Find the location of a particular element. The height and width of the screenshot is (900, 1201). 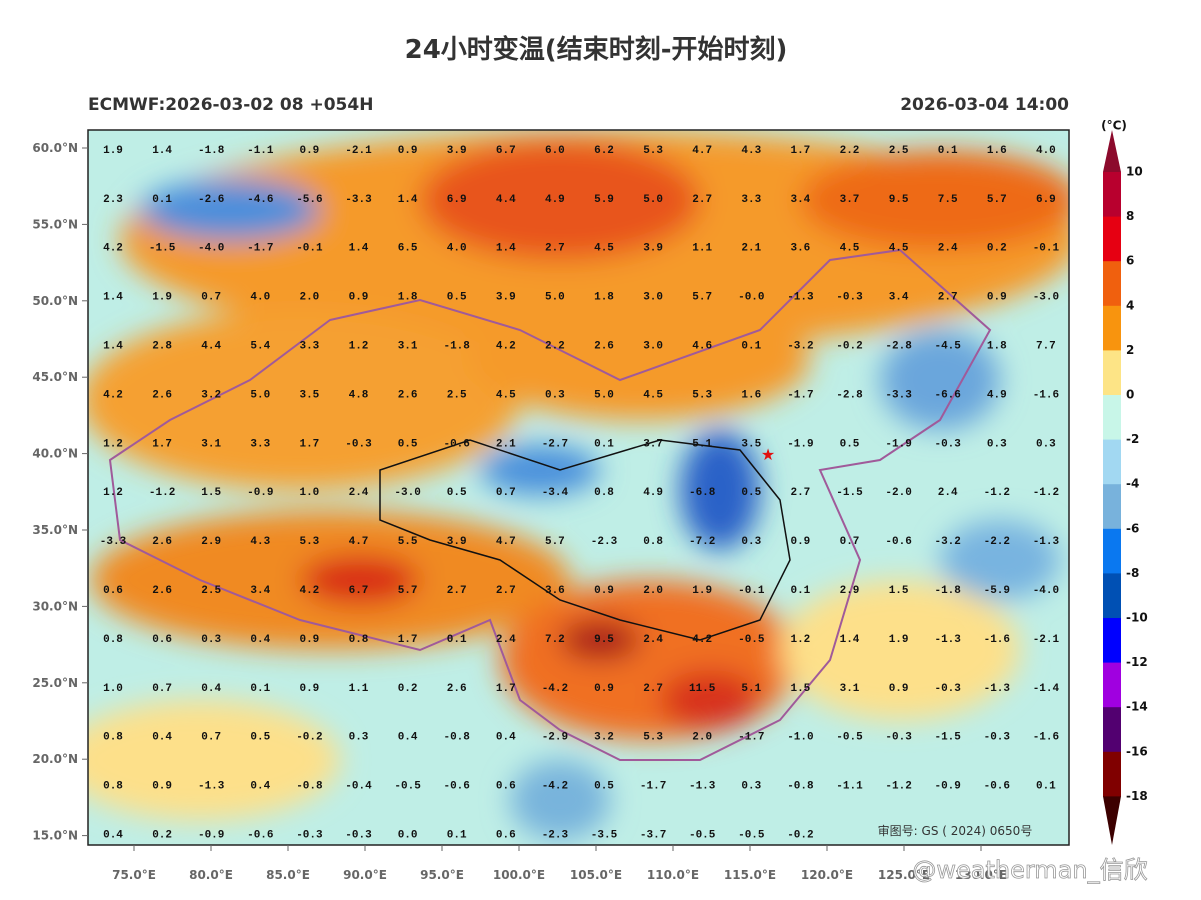

grid-value: 1.8 is located at coordinates (604, 298).